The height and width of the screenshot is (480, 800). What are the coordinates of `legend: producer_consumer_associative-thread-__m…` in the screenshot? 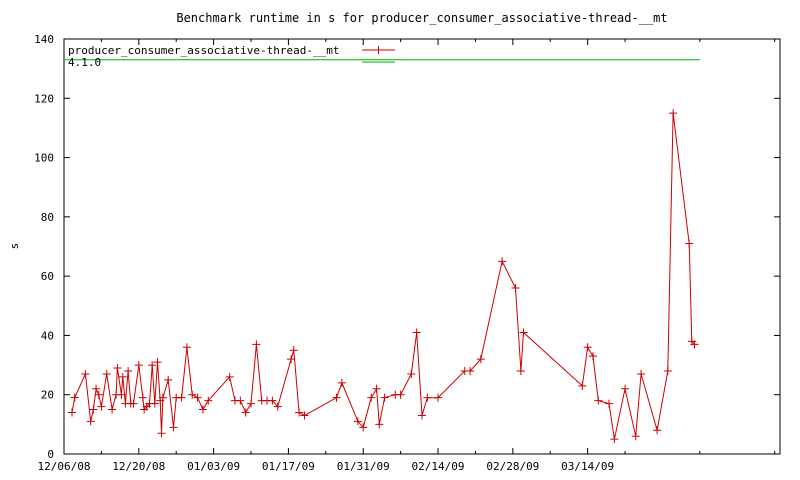 It's located at (231, 56).